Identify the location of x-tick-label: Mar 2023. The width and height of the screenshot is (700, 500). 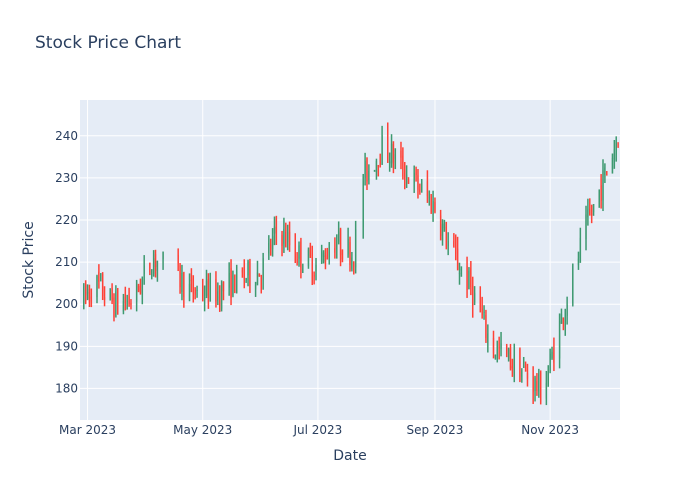
(87, 430).